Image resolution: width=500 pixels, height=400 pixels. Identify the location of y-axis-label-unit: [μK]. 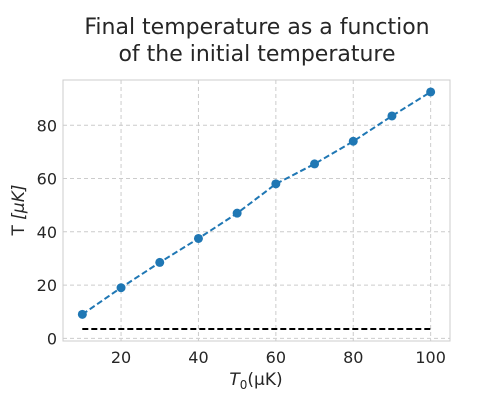
(19, 201).